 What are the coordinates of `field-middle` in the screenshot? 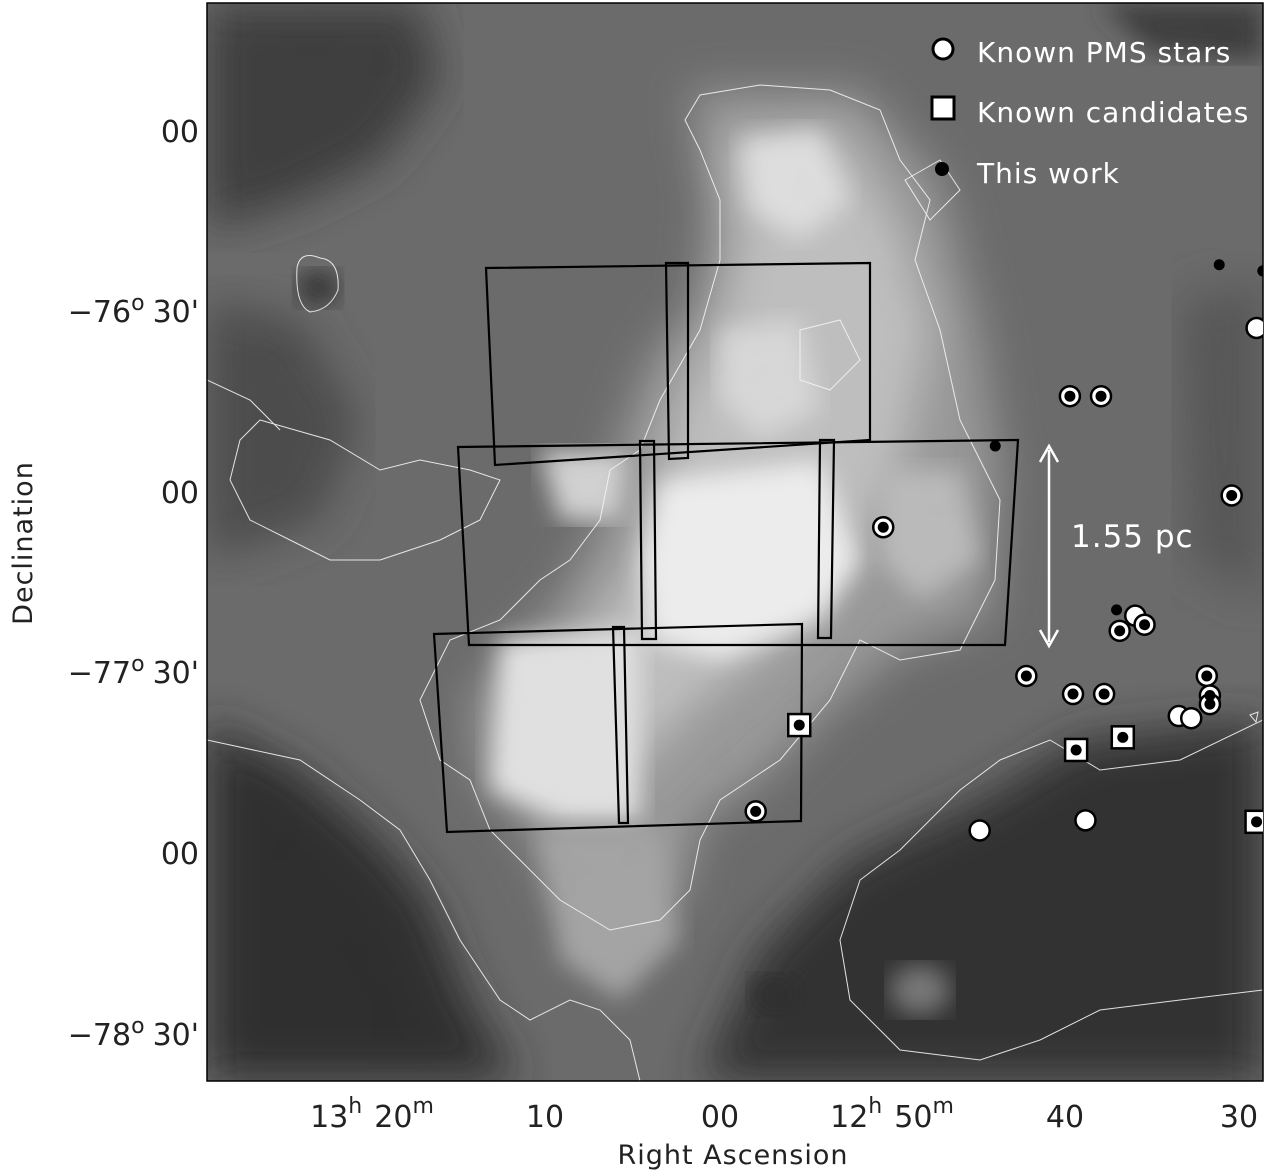 It's located at (738, 542).